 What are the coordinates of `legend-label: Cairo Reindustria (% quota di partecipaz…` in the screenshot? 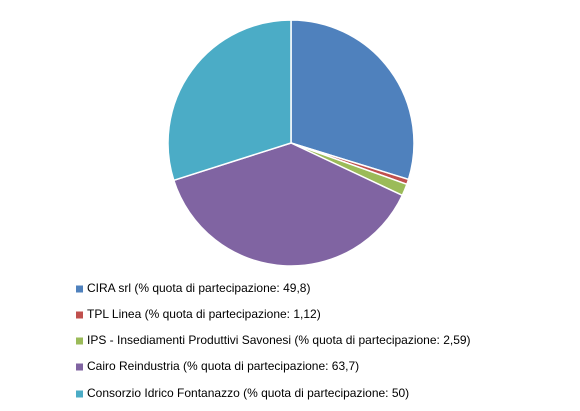 It's located at (223, 366).